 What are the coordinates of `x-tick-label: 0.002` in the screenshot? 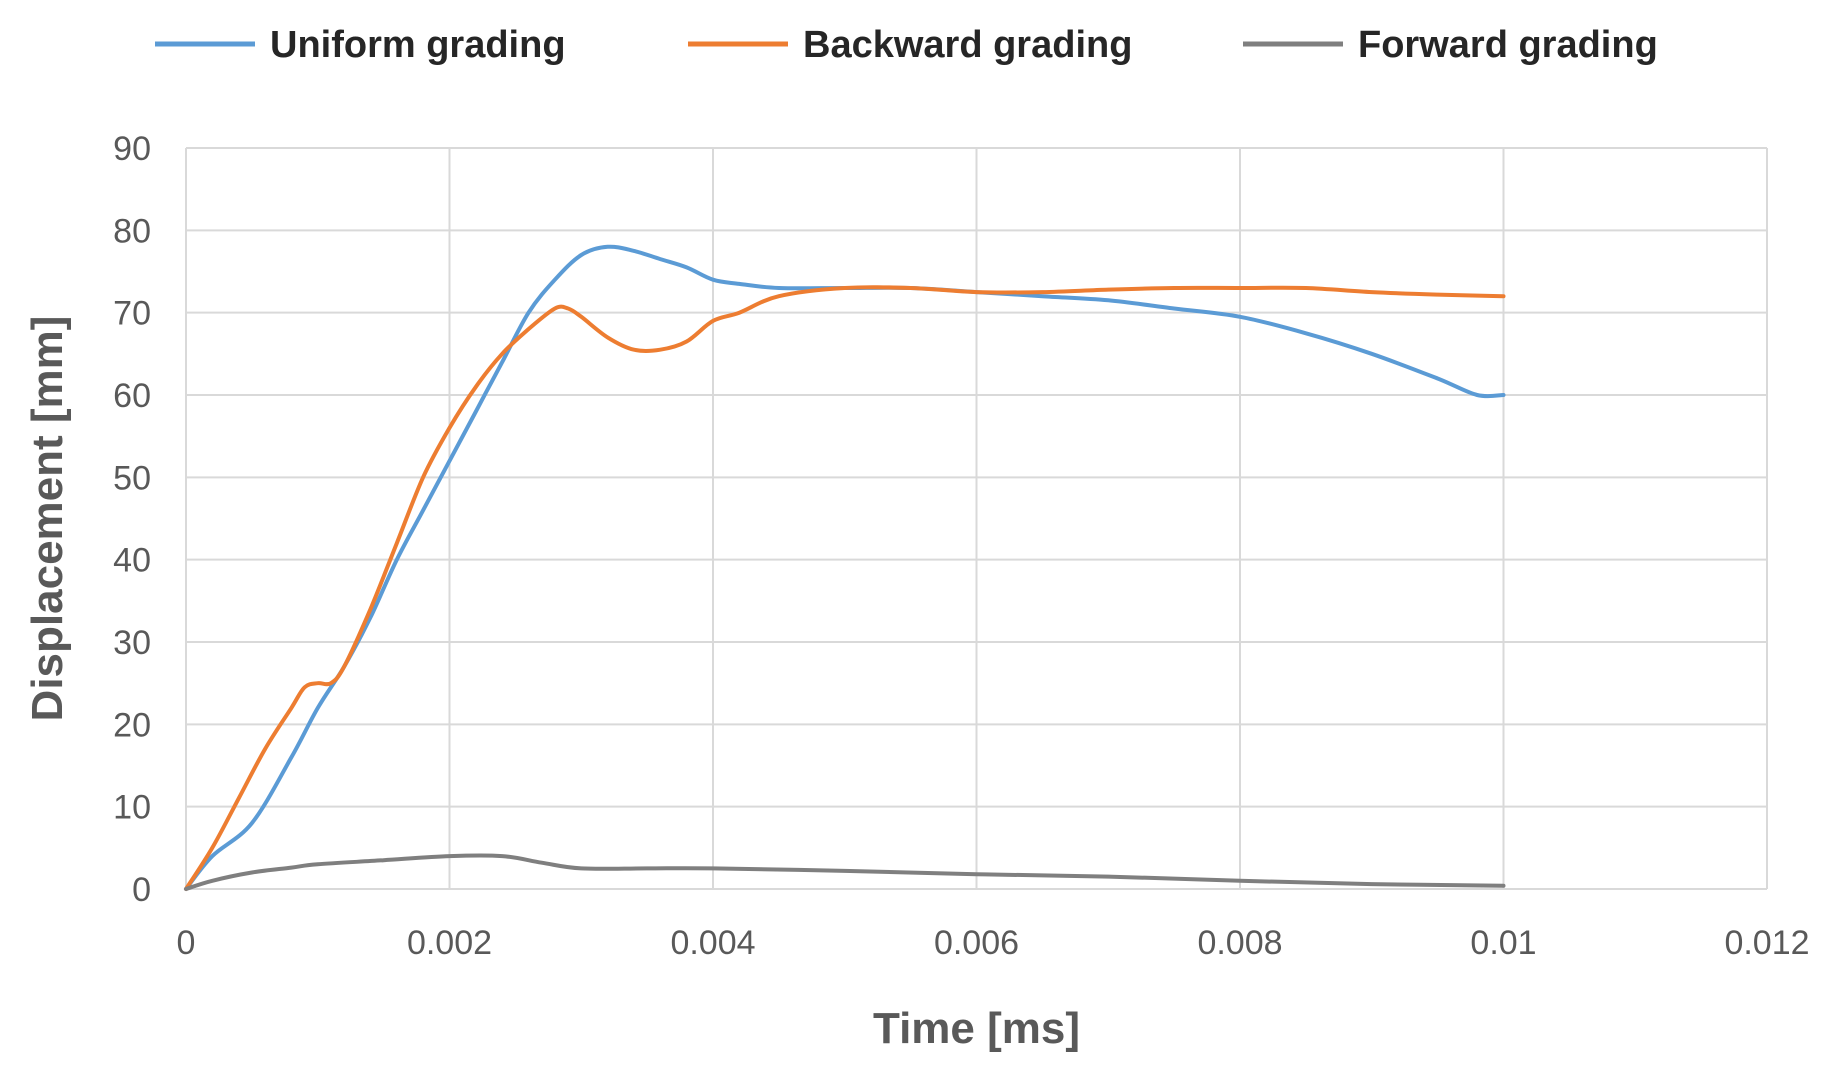 It's located at (449, 943).